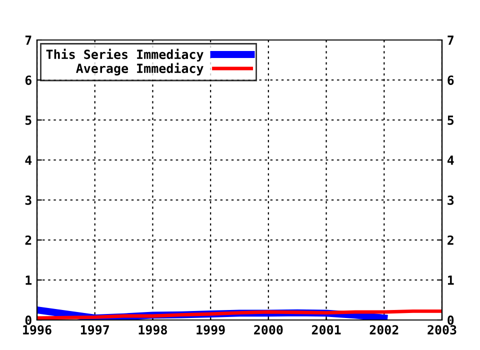  Describe the element at coordinates (268, 330) in the screenshot. I see `x-tick-label: 2000` at that location.